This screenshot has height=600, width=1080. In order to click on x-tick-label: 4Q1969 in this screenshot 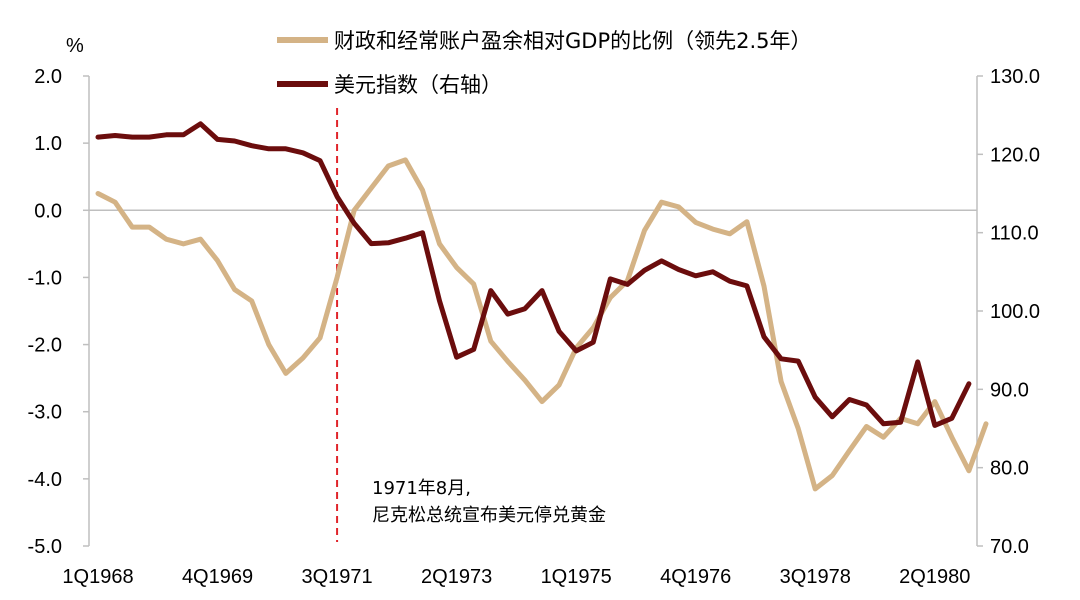, I will do `click(217, 577)`.